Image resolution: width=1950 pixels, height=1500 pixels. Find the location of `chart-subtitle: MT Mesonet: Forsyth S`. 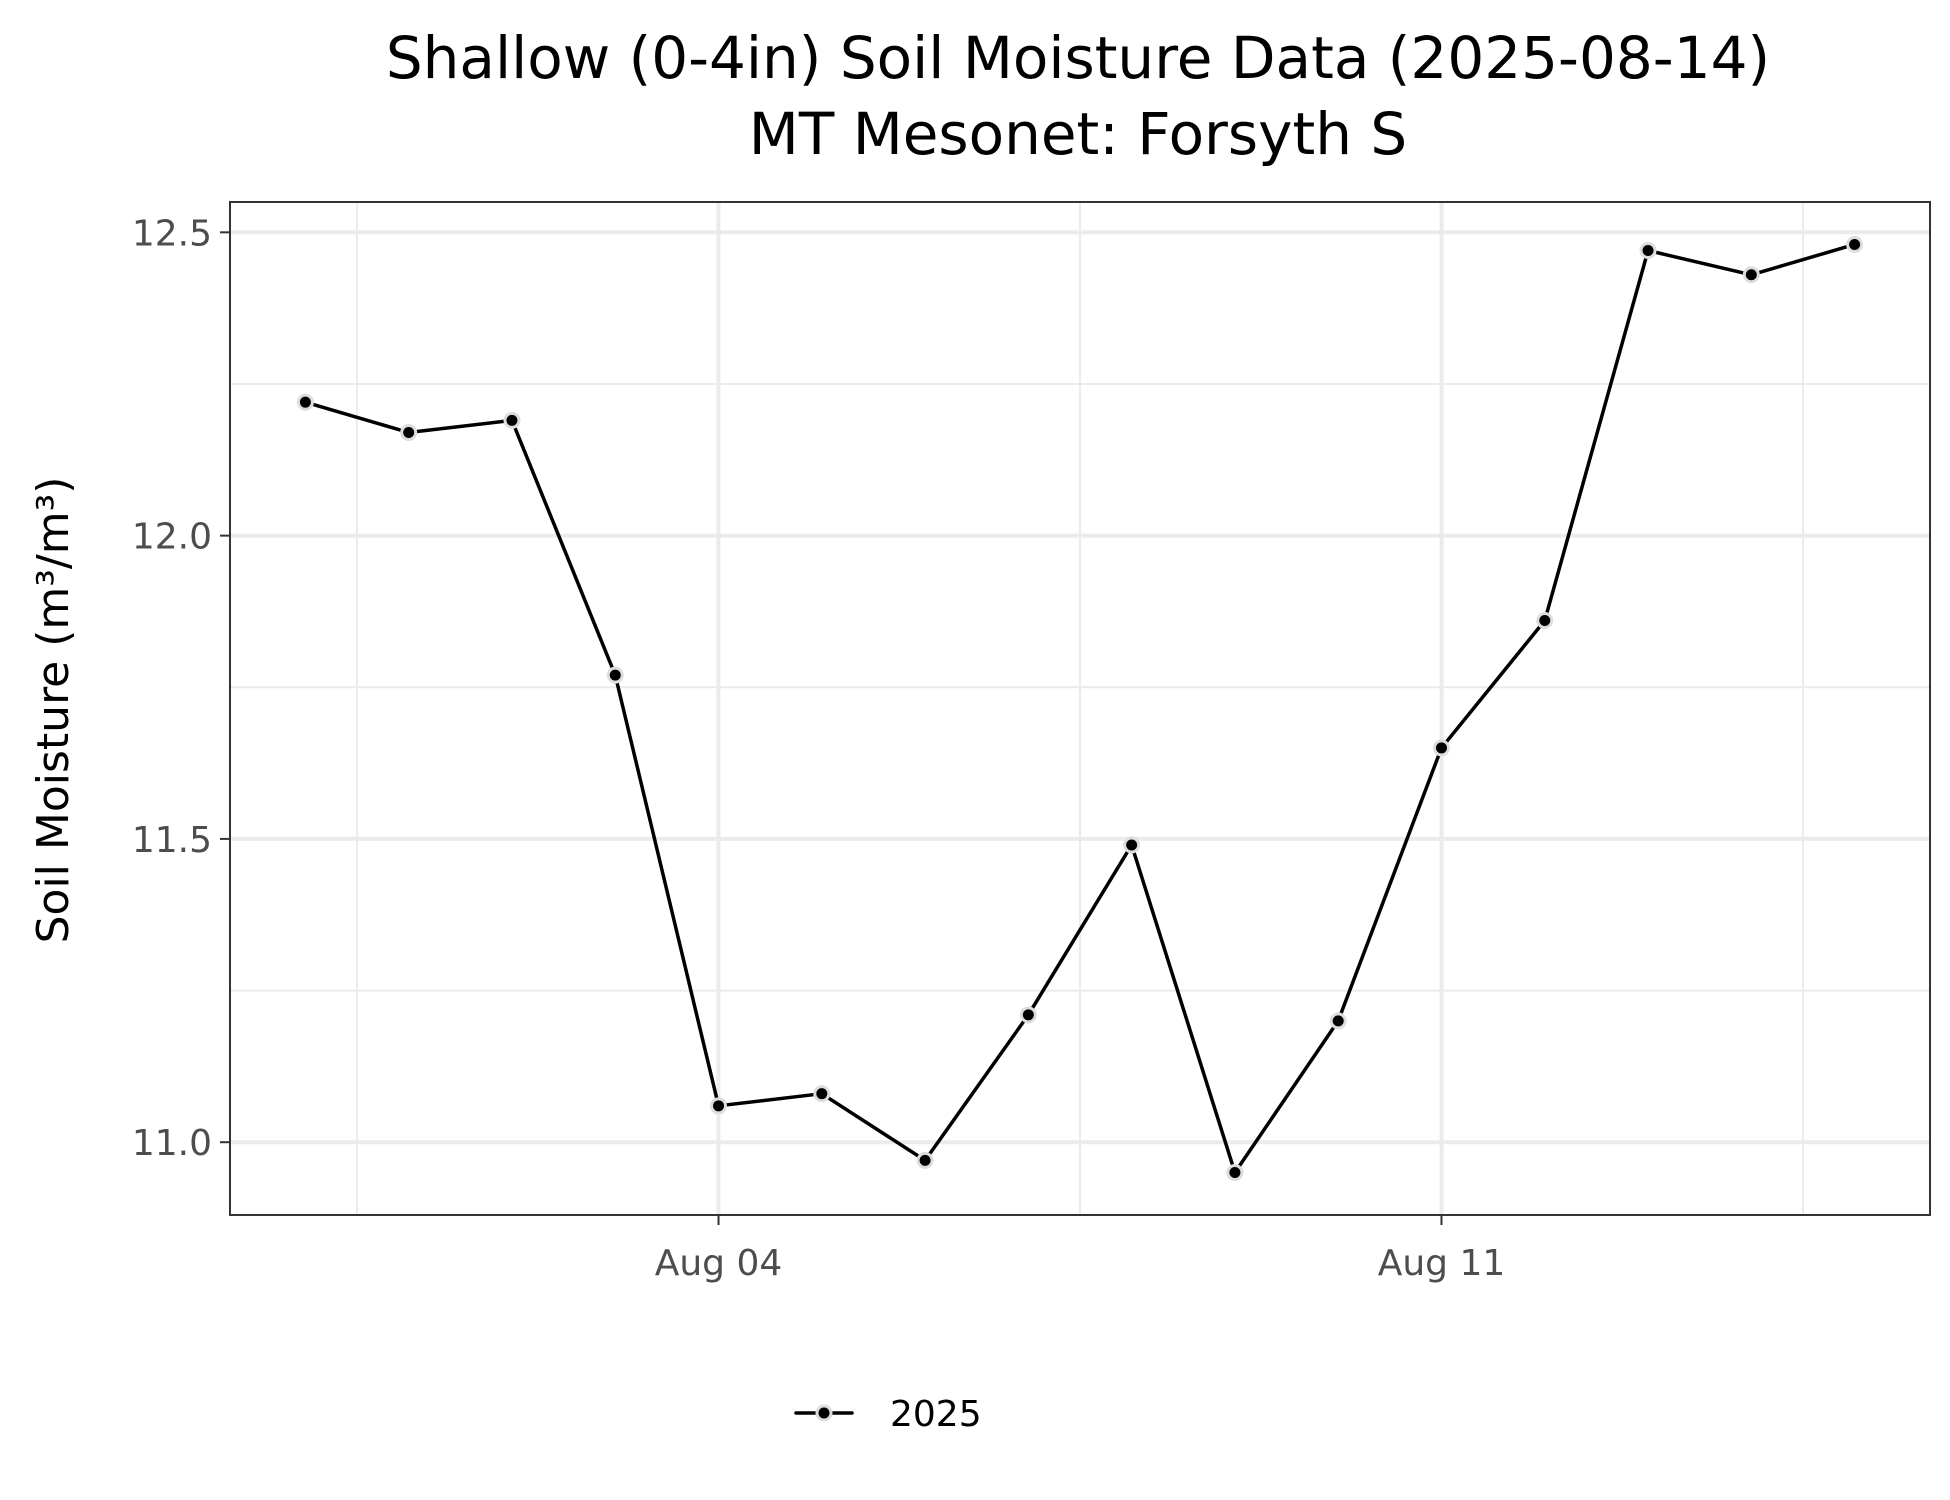

chart-subtitle: MT Mesonet: Forsyth S is located at coordinates (1078, 134).